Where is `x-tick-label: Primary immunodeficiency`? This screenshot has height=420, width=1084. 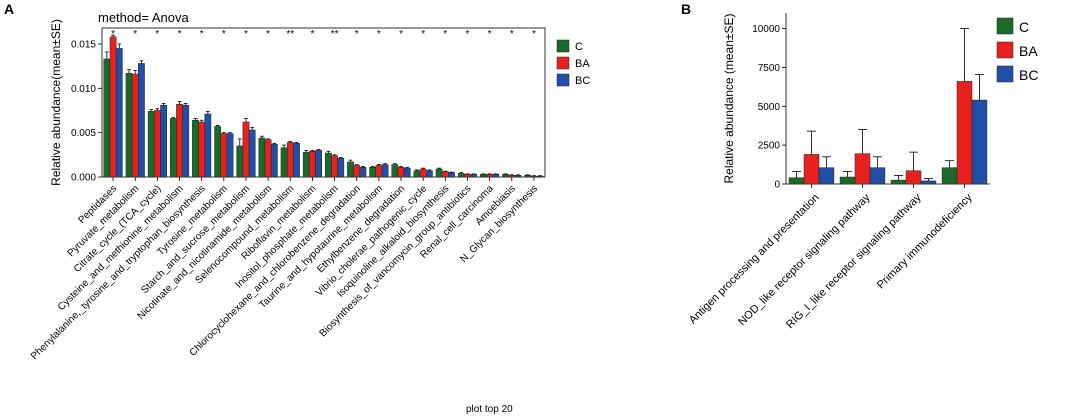 x-tick-label: Primary immunodeficiency is located at coordinates (925, 241).